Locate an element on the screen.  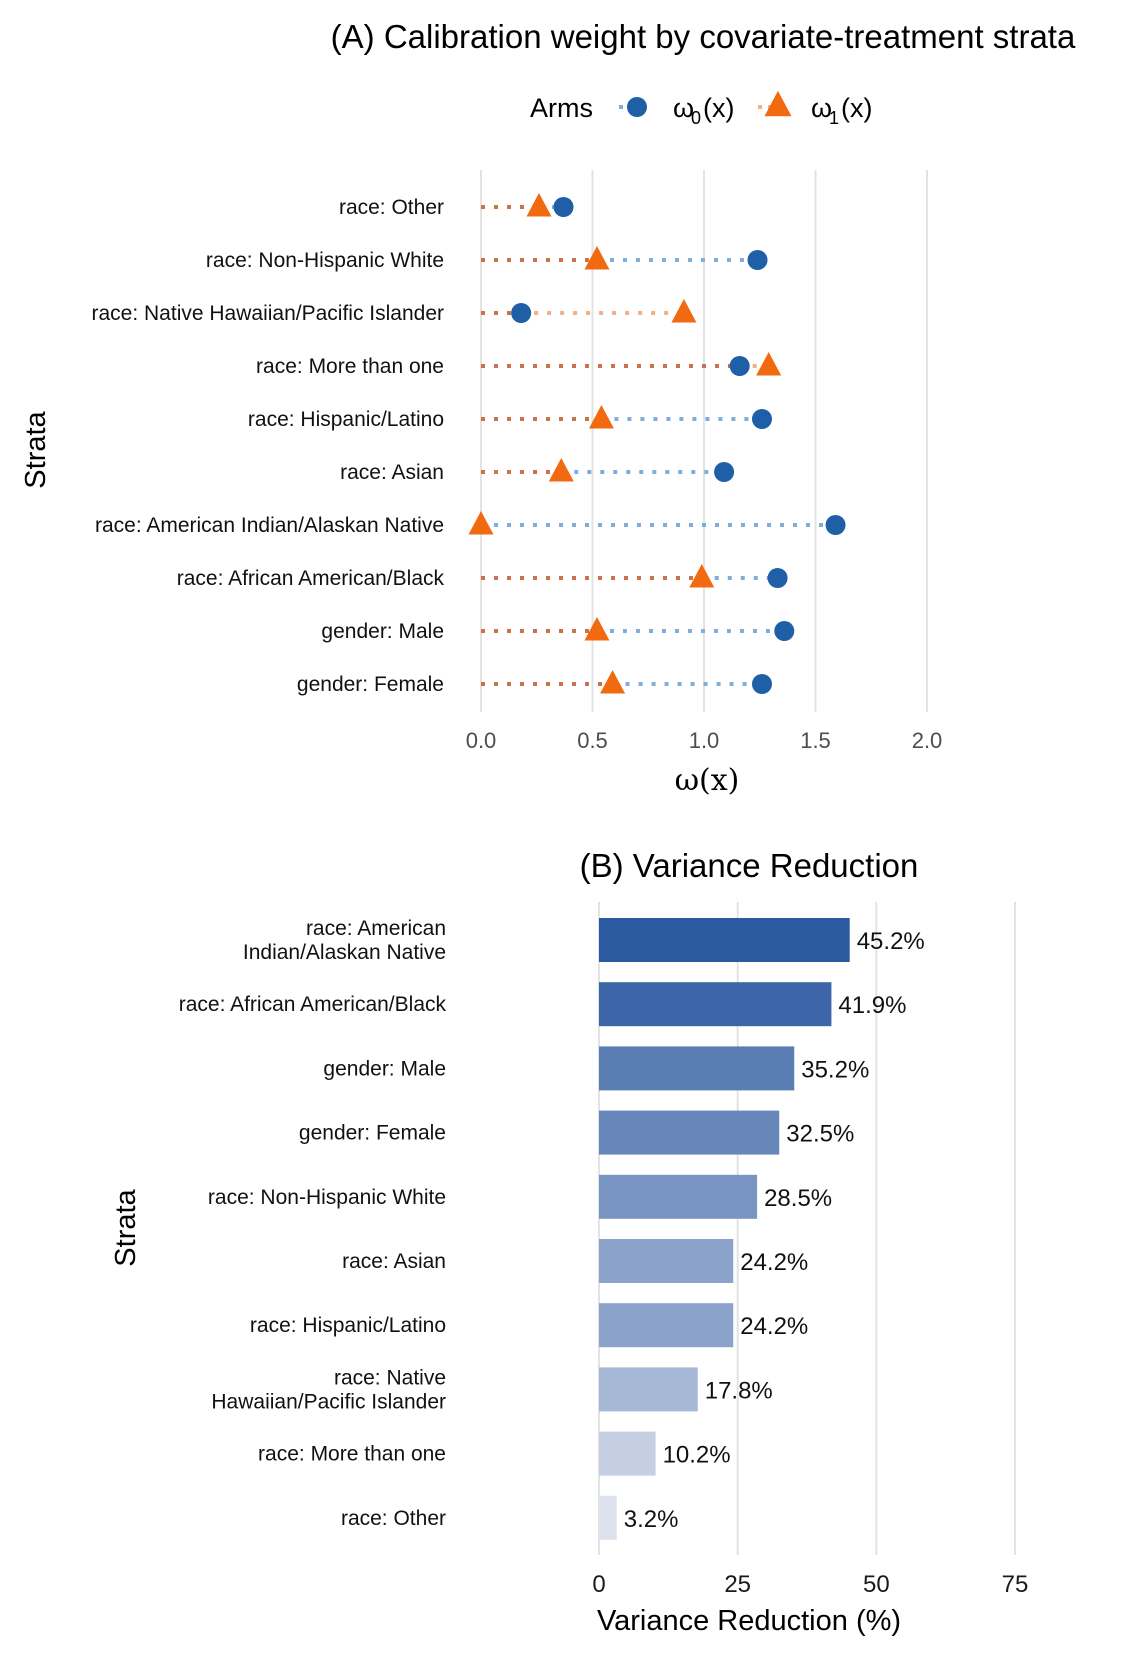
bar-value-label: 28.5% is located at coordinates (798, 1198).